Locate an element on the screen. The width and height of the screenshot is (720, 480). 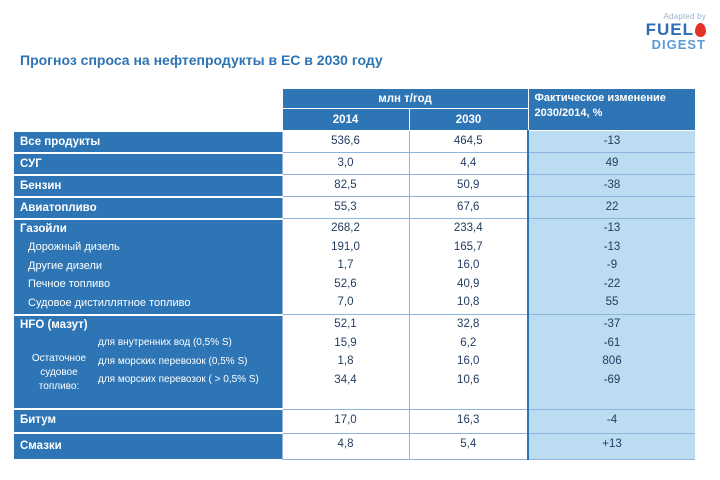
value-2030: 67,6 is located at coordinates (468, 207).